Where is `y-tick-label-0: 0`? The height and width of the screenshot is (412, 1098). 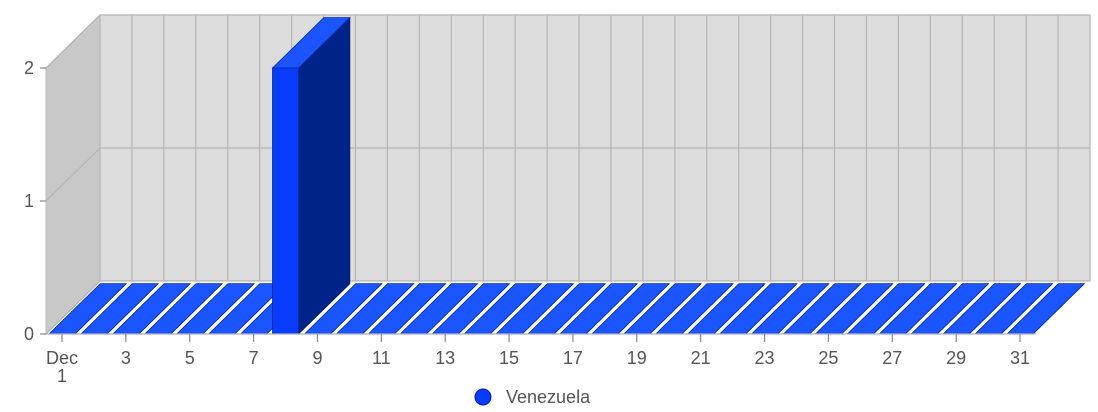
y-tick-label-0: 0 is located at coordinates (29, 334).